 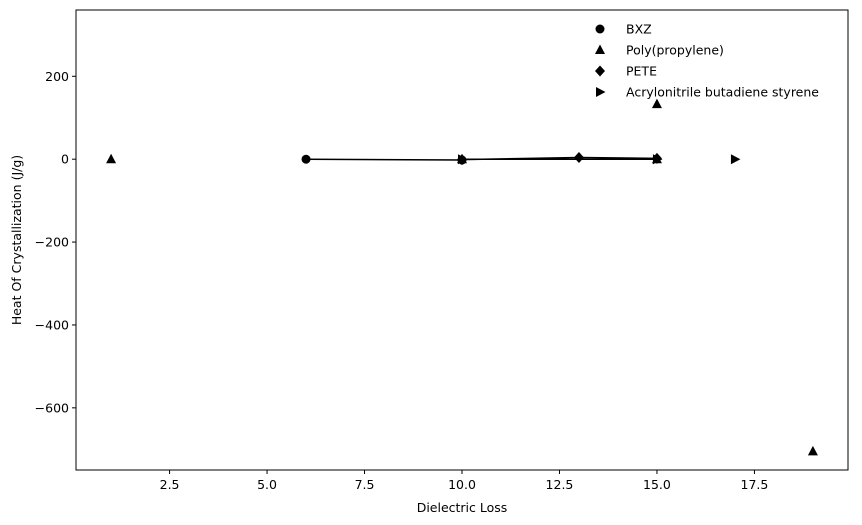 I want to click on x-tick-label: 12.5, so click(x=560, y=484).